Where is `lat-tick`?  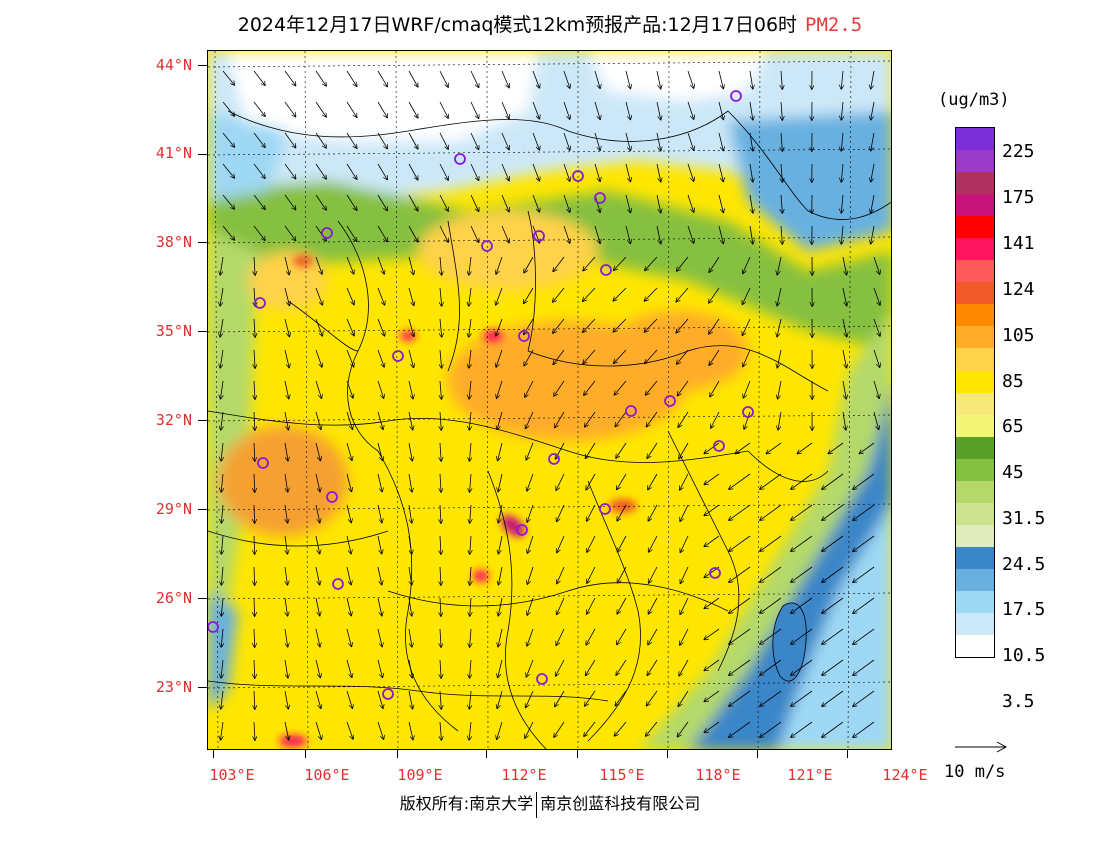
lat-tick is located at coordinates (202, 65).